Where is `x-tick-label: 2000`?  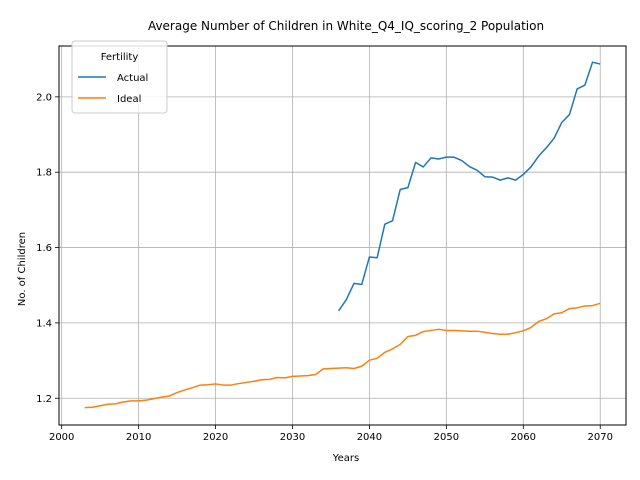 x-tick-label: 2000 is located at coordinates (61, 437).